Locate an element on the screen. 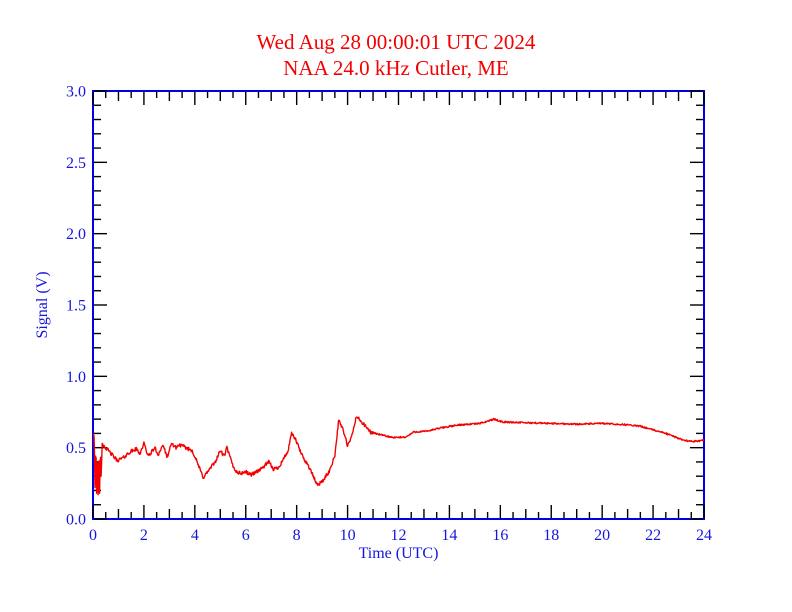 The image size is (792, 612). x-tick-label: 22 is located at coordinates (653, 535).